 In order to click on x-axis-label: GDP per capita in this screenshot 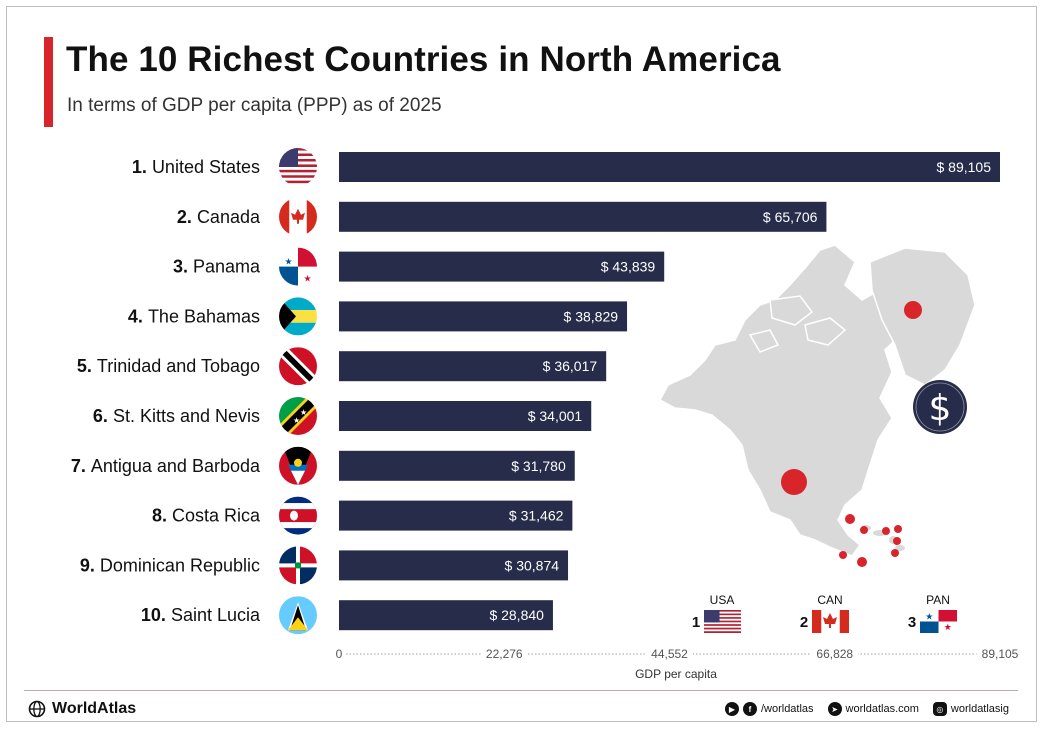, I will do `click(676, 674)`.